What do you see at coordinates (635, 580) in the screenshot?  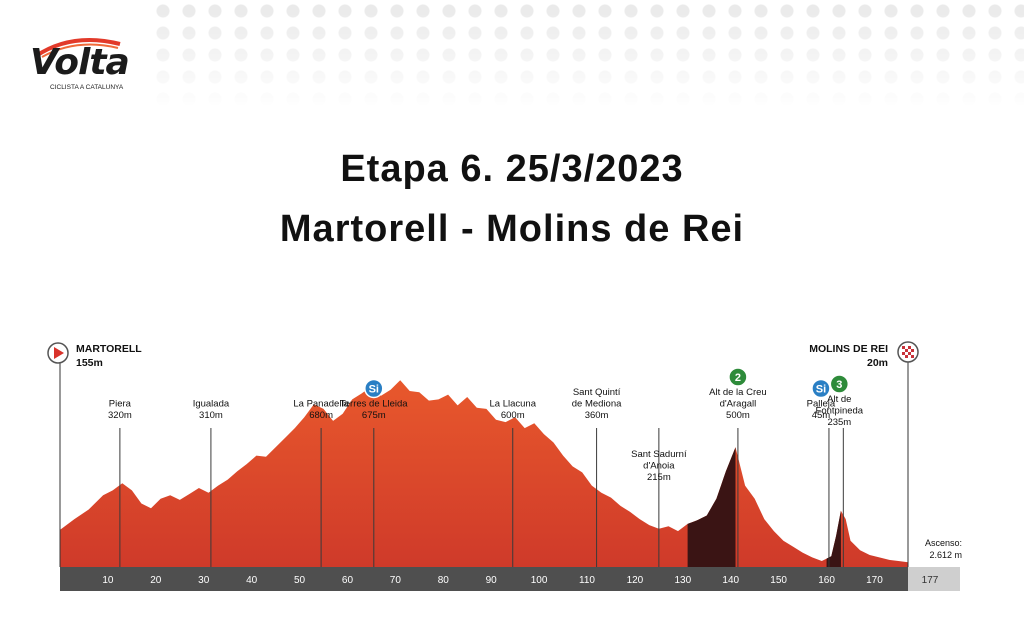 I see `x-tick-label: 120` at bounding box center [635, 580].